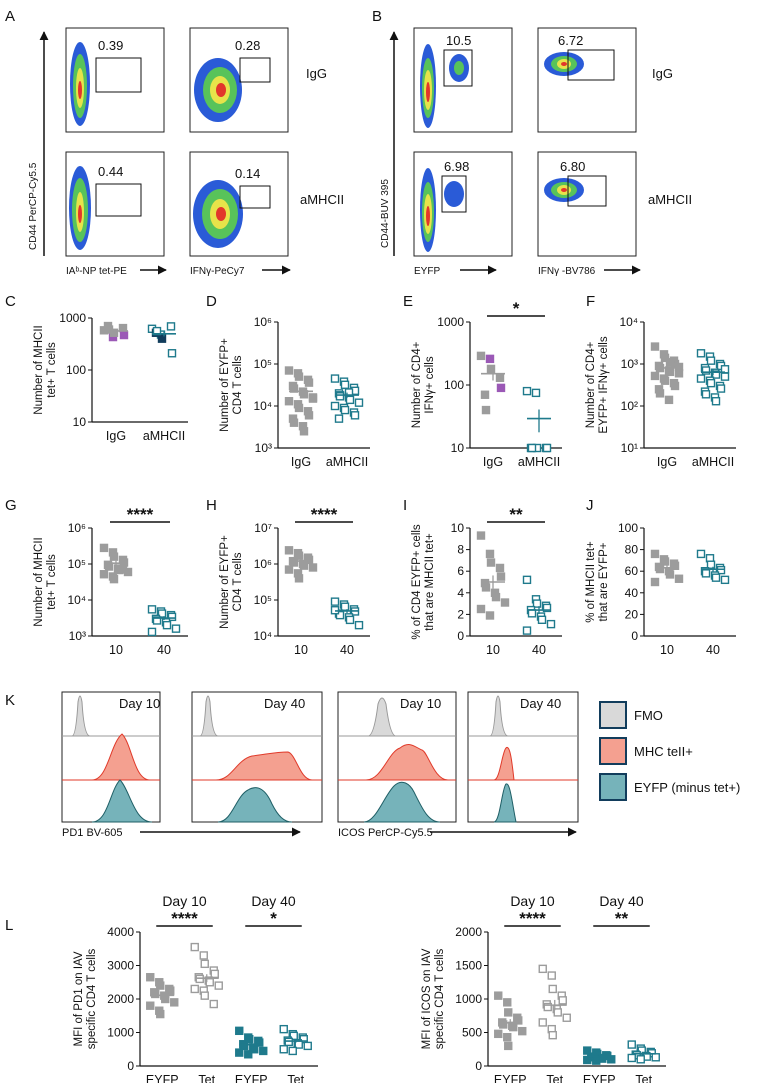  Describe the element at coordinates (621, 901) in the screenshot. I see `group-label: Day 40` at that location.